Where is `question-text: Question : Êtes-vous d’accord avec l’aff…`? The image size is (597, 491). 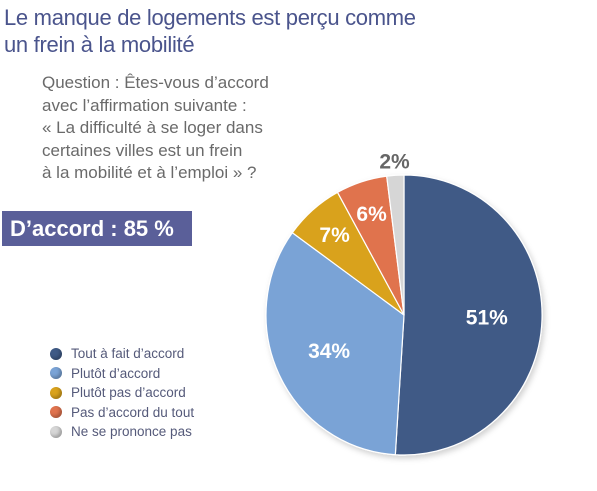
question-text: Question : Êtes-vous d’accord avec l’aff… is located at coordinates (177, 128).